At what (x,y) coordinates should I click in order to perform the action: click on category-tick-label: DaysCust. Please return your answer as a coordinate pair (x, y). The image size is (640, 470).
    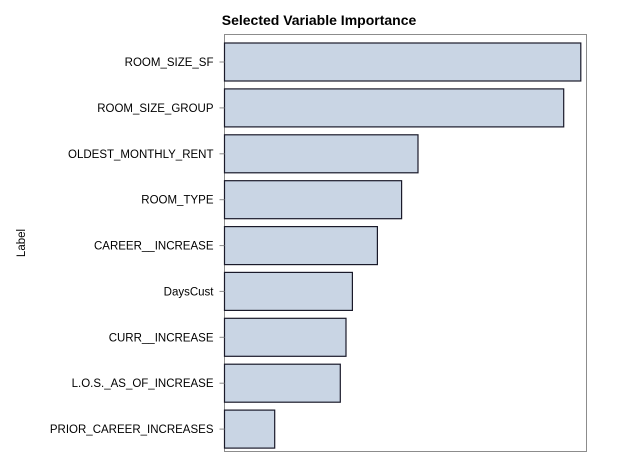
    Looking at the image, I should click on (189, 292).